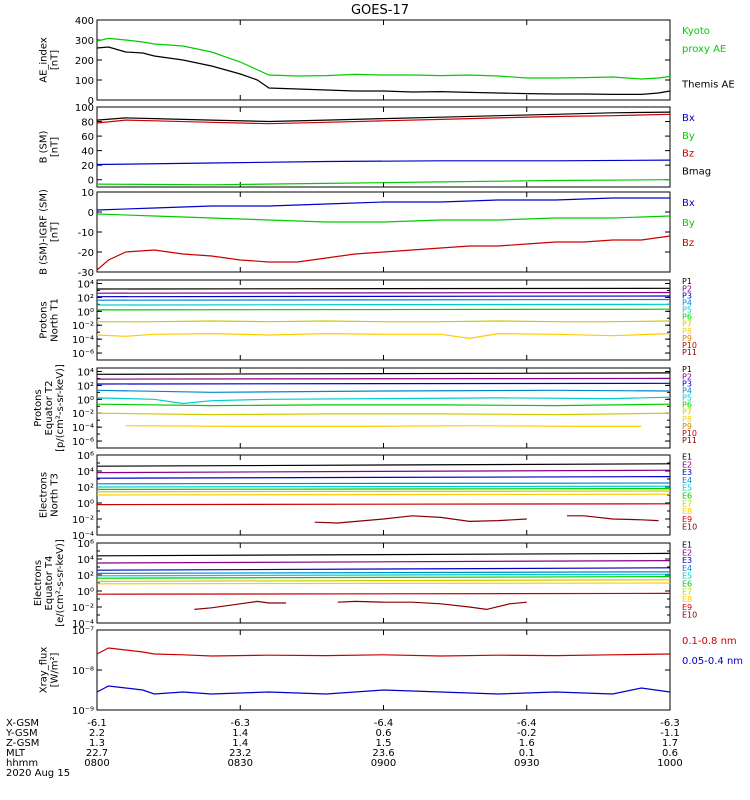 The height and width of the screenshot is (800, 750). Describe the element at coordinates (670, 733) in the screenshot. I see `x-axis-value: -1.1` at that location.